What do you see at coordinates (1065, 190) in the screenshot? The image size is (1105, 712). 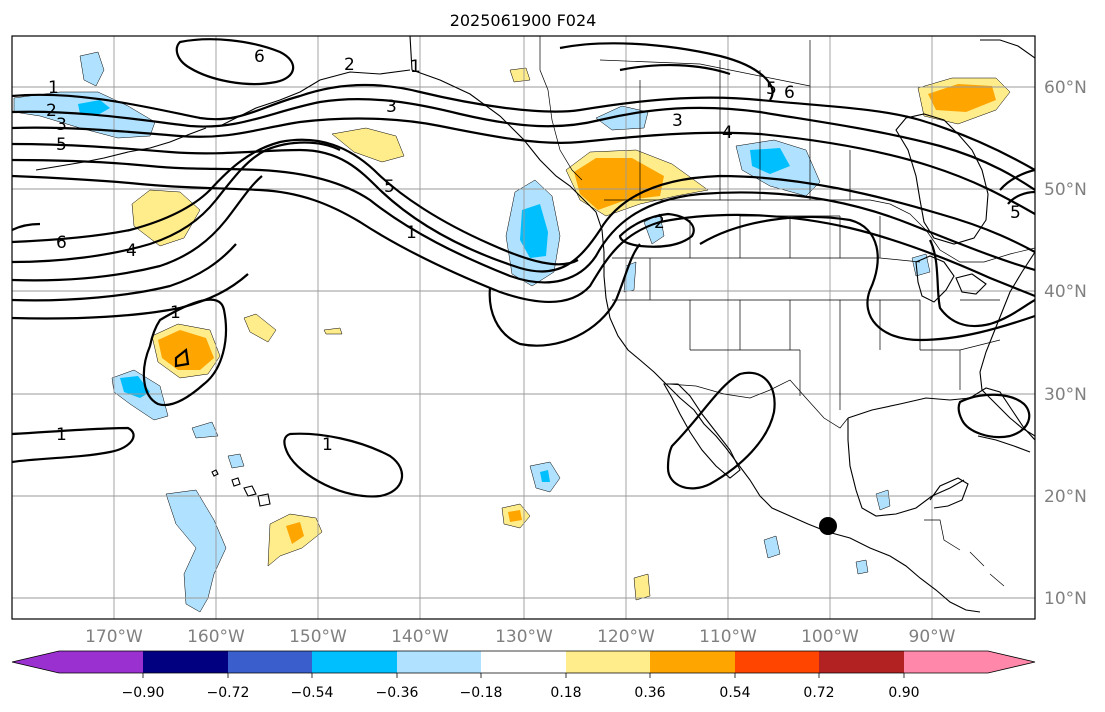 I see `latitude-label: 50°N` at bounding box center [1065, 190].